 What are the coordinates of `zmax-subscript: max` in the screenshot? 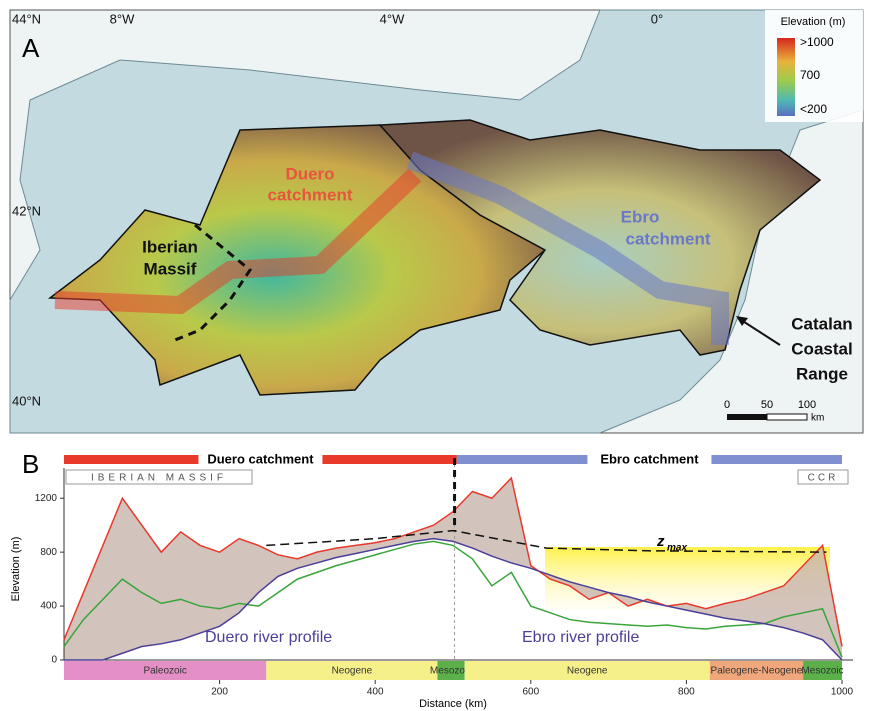 It's located at (677, 548).